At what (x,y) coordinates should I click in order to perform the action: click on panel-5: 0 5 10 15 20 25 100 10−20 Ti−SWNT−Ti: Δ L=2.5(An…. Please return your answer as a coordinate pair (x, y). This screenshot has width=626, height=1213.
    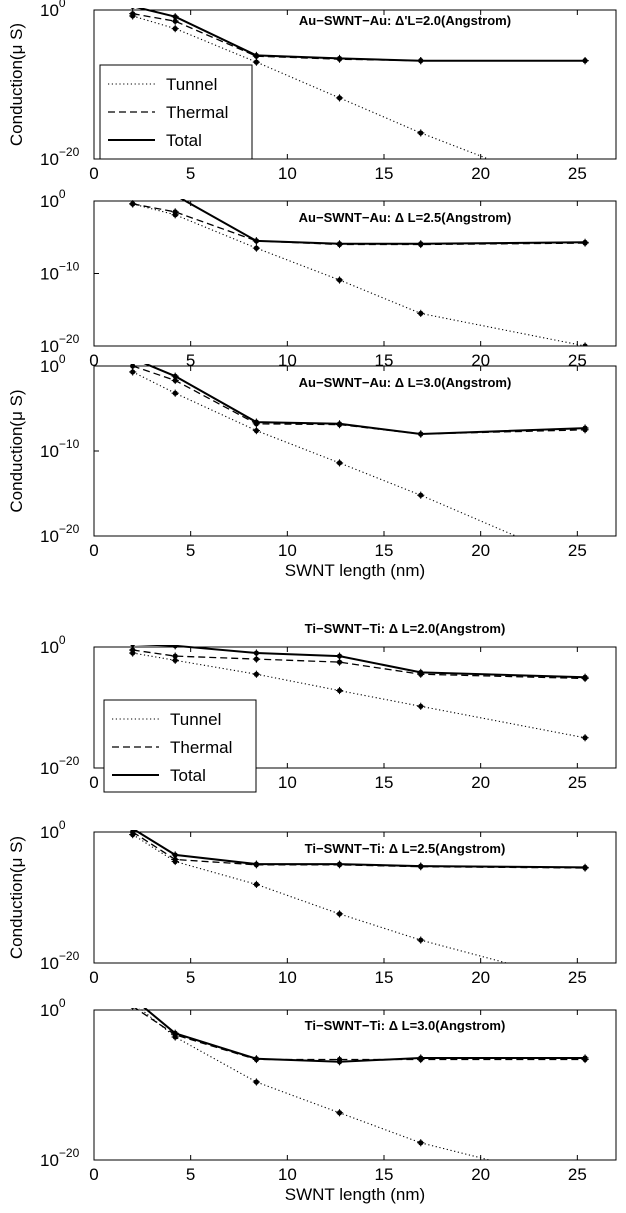
    Looking at the image, I should click on (312, 902).